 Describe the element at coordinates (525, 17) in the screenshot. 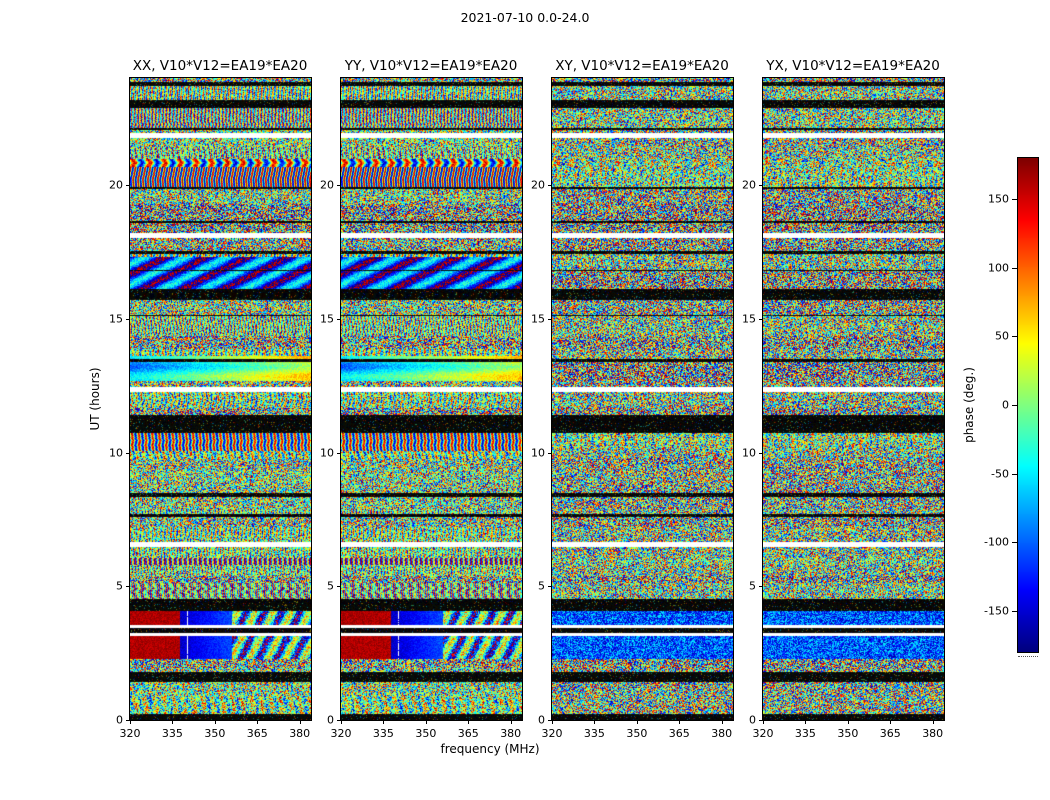

I see `figure-title: 2021-07-10 0.0-24.0` at that location.